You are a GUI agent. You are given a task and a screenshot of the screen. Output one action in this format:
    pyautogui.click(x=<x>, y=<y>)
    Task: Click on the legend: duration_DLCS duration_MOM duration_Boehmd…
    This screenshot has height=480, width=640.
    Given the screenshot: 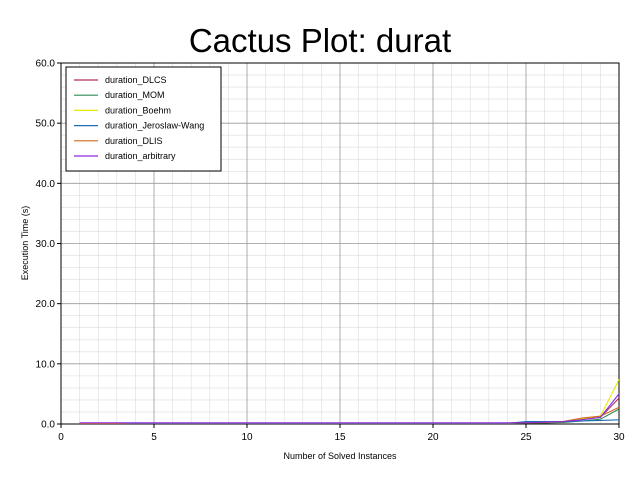 What is the action you would take?
    pyautogui.click(x=143, y=119)
    